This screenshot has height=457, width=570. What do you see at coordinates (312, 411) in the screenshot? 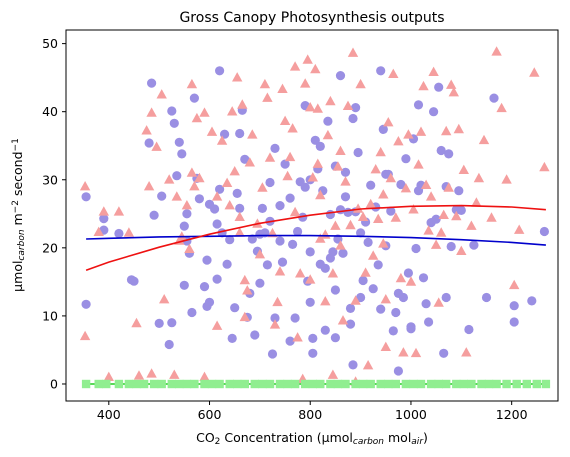
I see `x-axis: 400 600 800 1000 1200` at bounding box center [312, 411].